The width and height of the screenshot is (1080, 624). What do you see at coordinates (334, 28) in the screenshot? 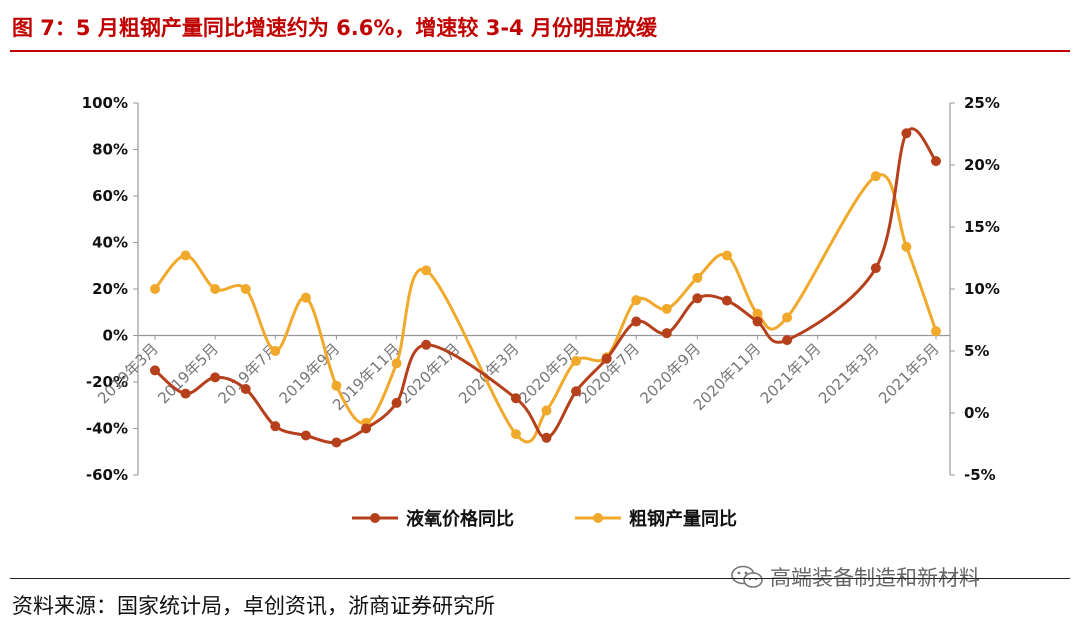
I see `figure-title: 图 7：5 月粗钢产量同比增速约为 6.6%，增速较 3-4 月份明显放缓` at bounding box center [334, 28].